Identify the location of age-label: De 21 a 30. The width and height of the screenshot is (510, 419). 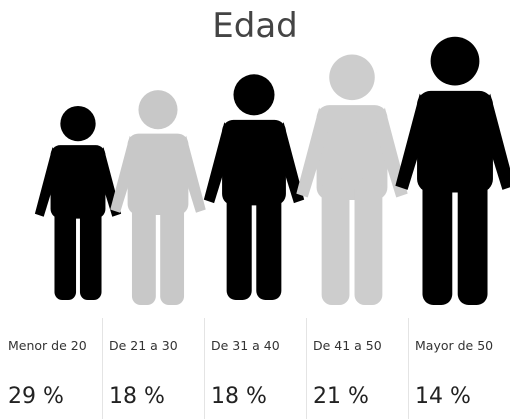
(143, 346).